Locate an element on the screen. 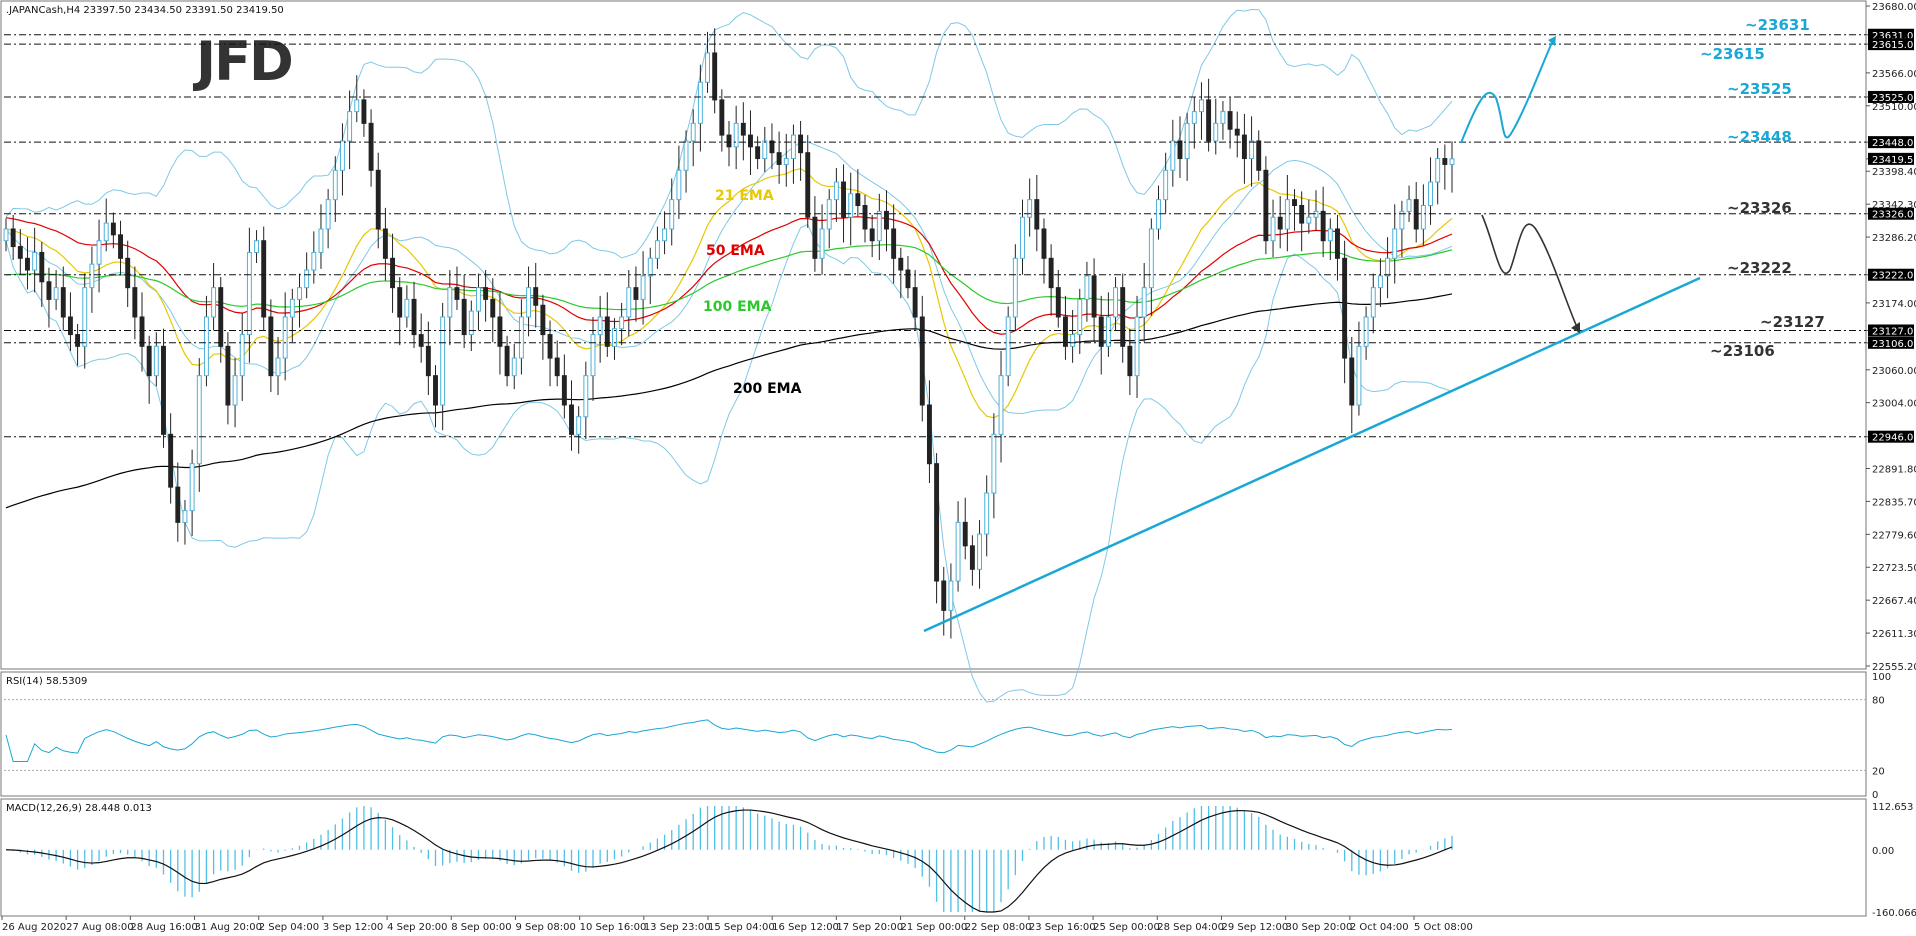 The height and width of the screenshot is (936, 1916). x-tick-label: 4 Sep 20:00 is located at coordinates (417, 927).